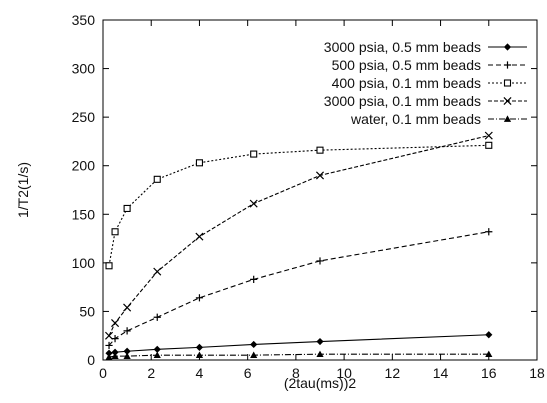 This screenshot has width=547, height=403. Describe the element at coordinates (344, 373) in the screenshot. I see `x-tick-label: 10` at that location.